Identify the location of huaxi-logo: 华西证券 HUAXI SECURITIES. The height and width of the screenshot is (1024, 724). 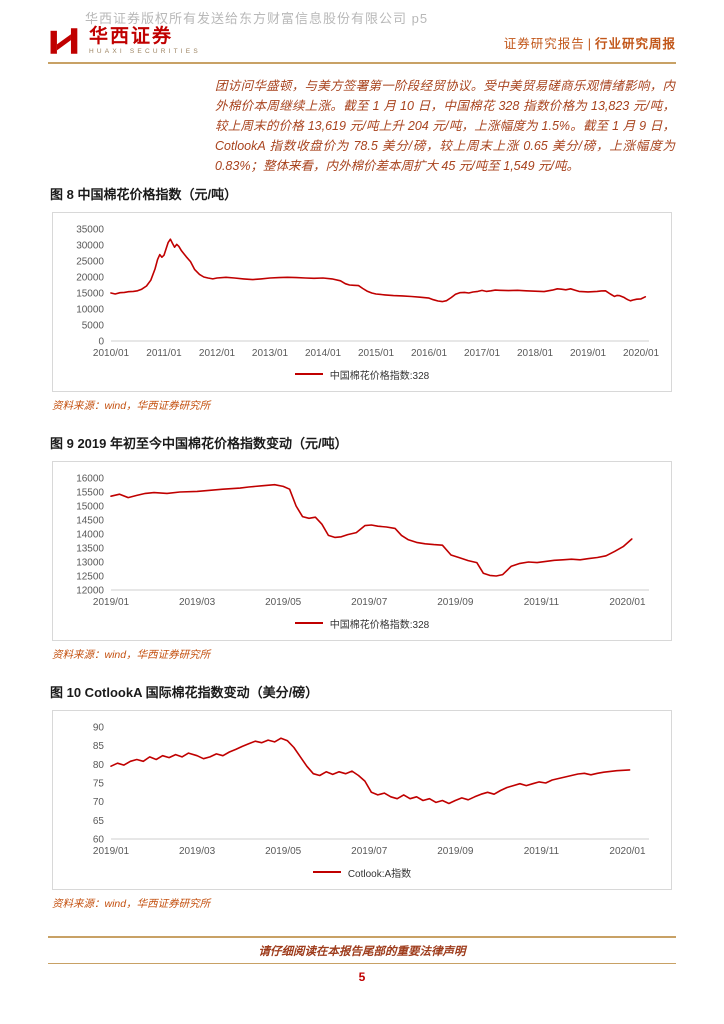
(124, 41).